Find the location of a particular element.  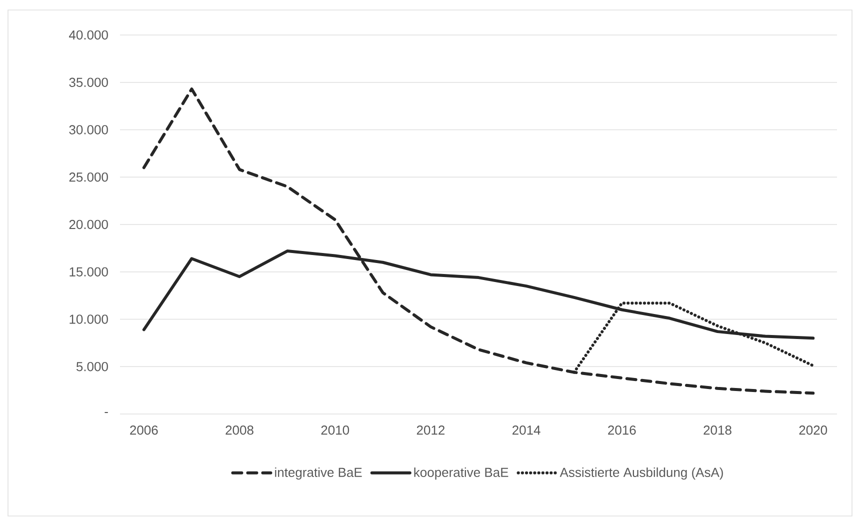

x-tick-label: 2018 is located at coordinates (718, 430).